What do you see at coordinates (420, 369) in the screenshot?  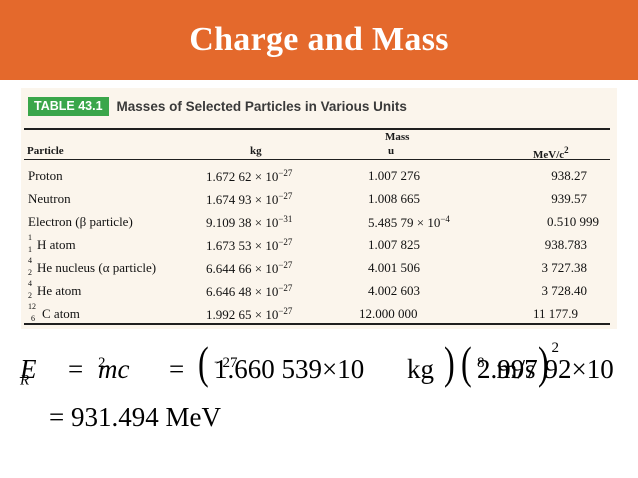 I see `eq-unit-kg: kg` at bounding box center [420, 369].